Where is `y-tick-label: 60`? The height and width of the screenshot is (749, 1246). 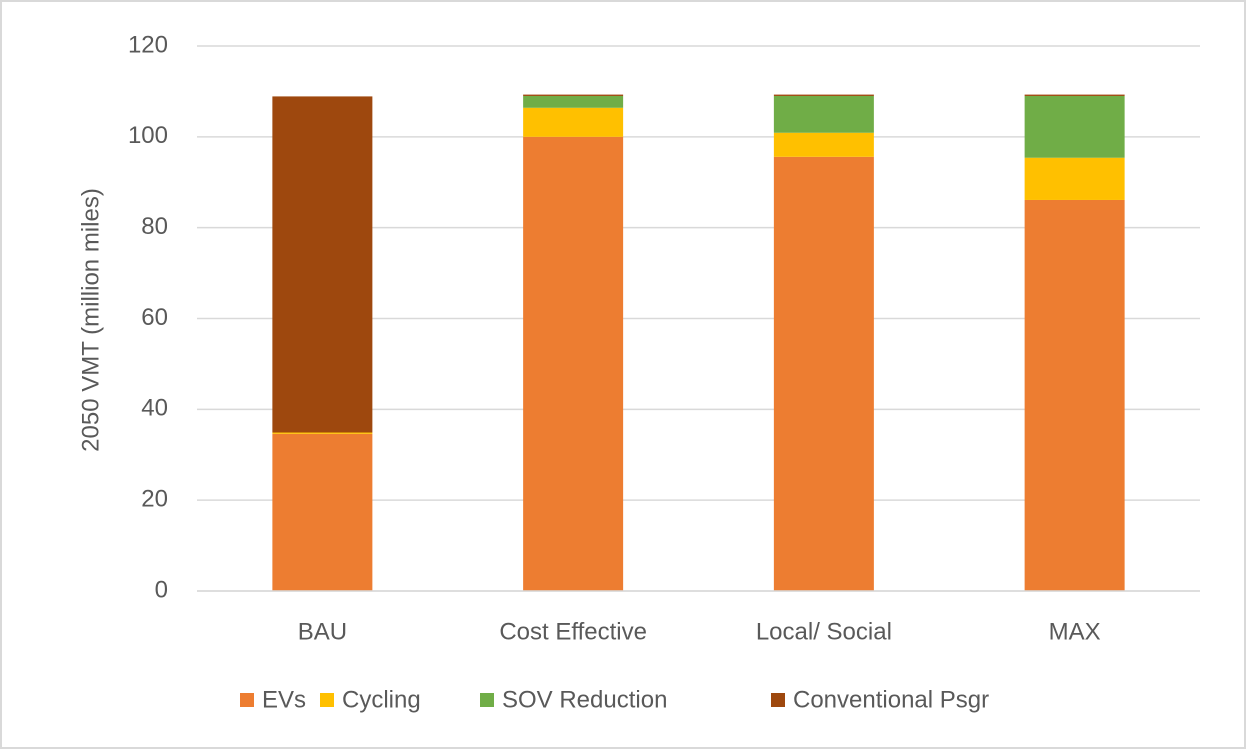 y-tick-label: 60 is located at coordinates (154, 317).